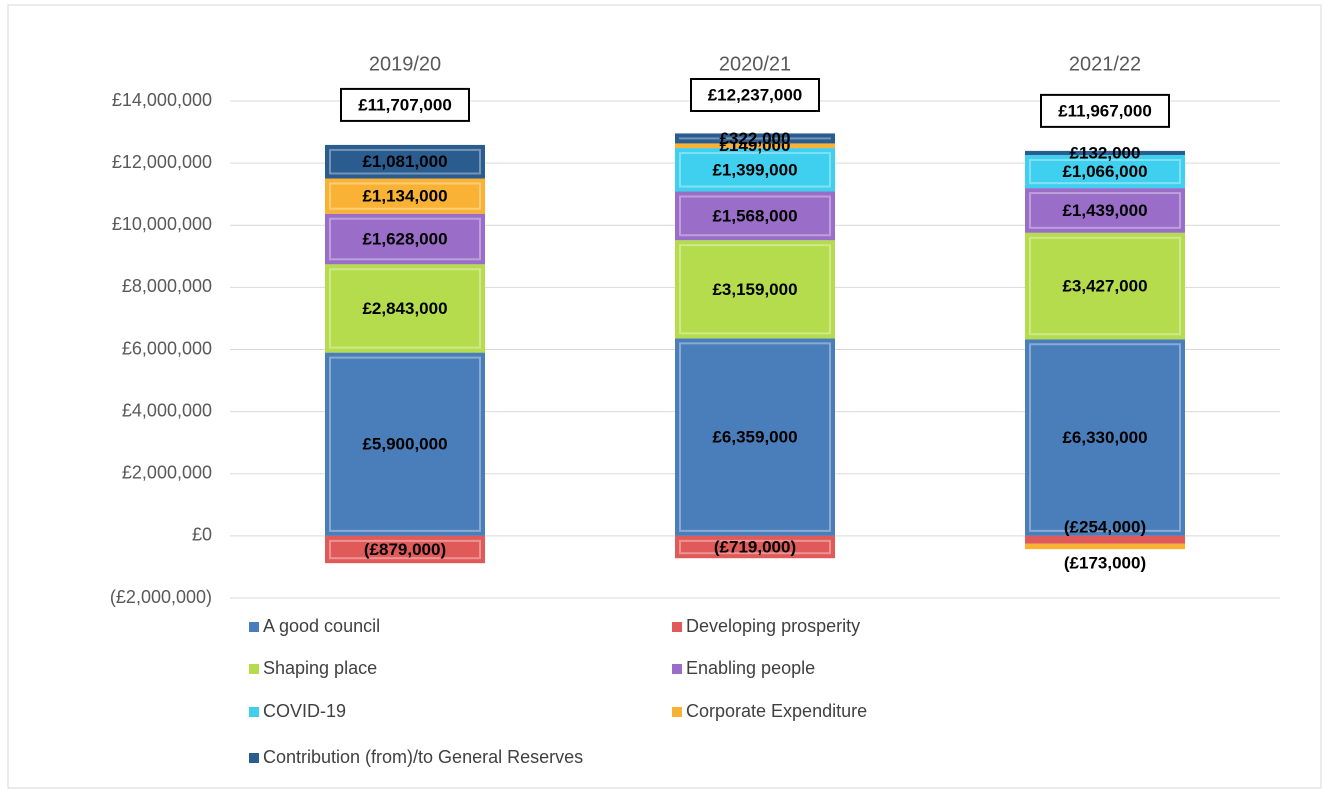 The image size is (1322, 789). What do you see at coordinates (405, 64) in the screenshot?
I see `category-label: 2019/20` at bounding box center [405, 64].